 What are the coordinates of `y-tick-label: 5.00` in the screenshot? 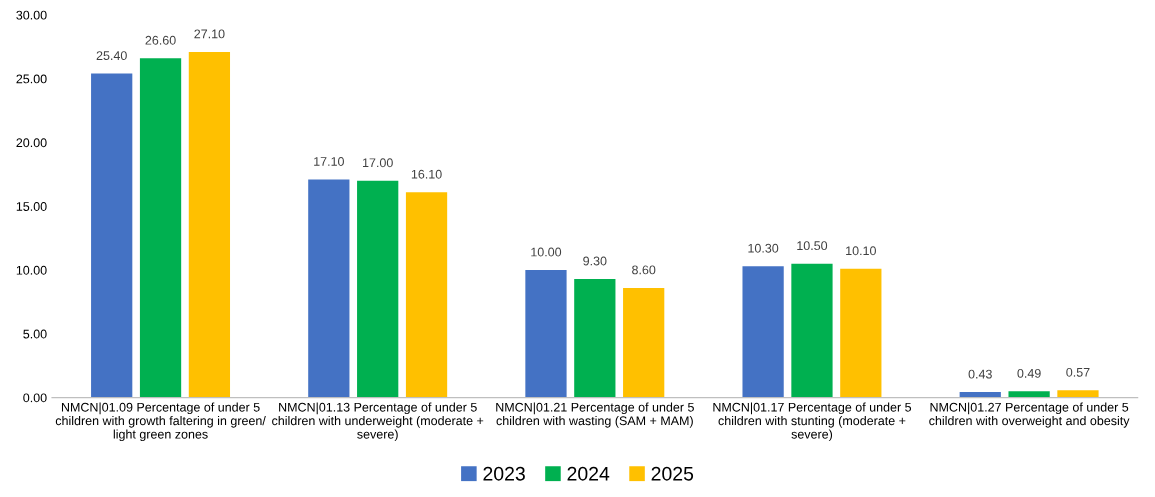 It's located at (35, 334).